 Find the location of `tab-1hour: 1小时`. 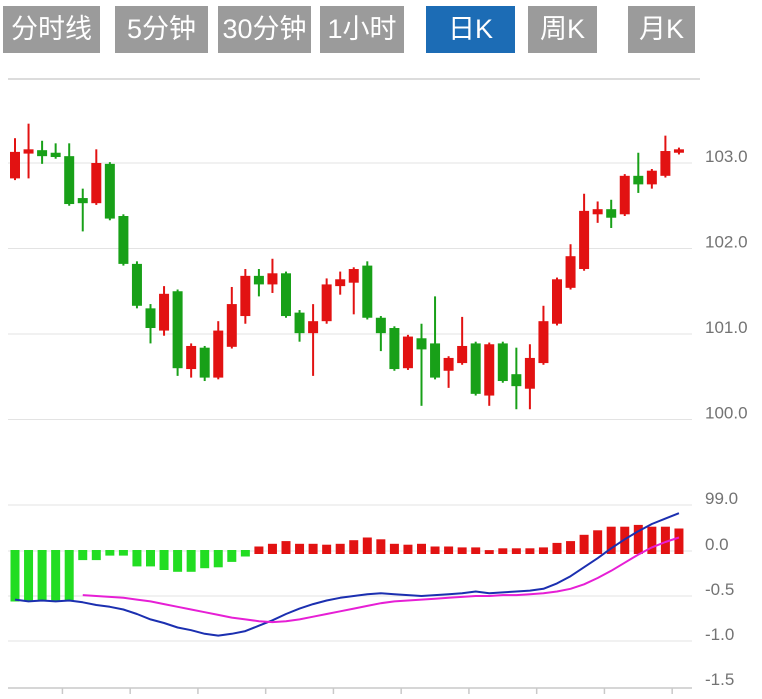

tab-1hour: 1小时 is located at coordinates (362, 29).